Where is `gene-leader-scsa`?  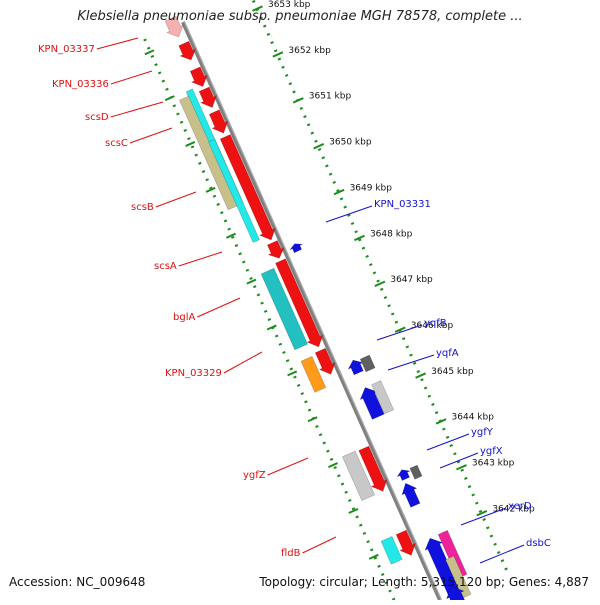
gene-leader-scsa is located at coordinates (200, 259).